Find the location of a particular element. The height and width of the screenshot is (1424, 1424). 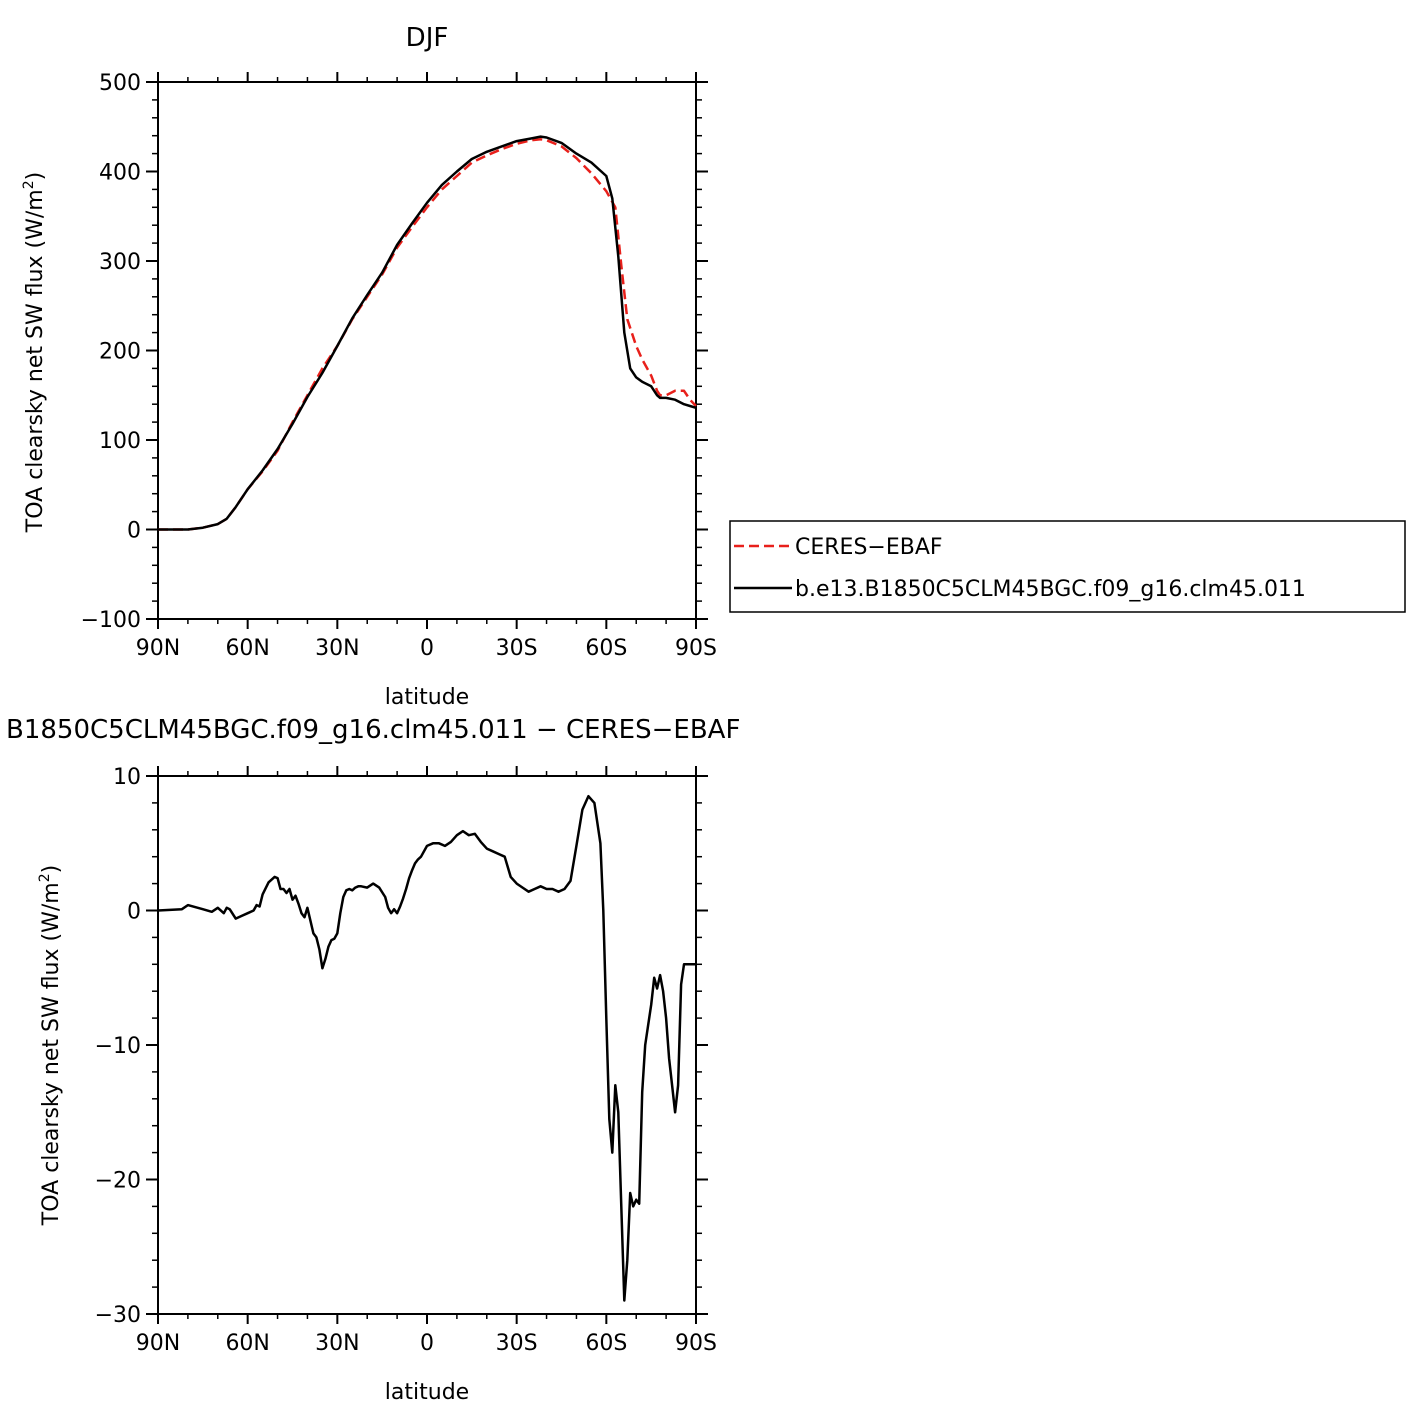

top-x-tick-label: 0 is located at coordinates (427, 648).